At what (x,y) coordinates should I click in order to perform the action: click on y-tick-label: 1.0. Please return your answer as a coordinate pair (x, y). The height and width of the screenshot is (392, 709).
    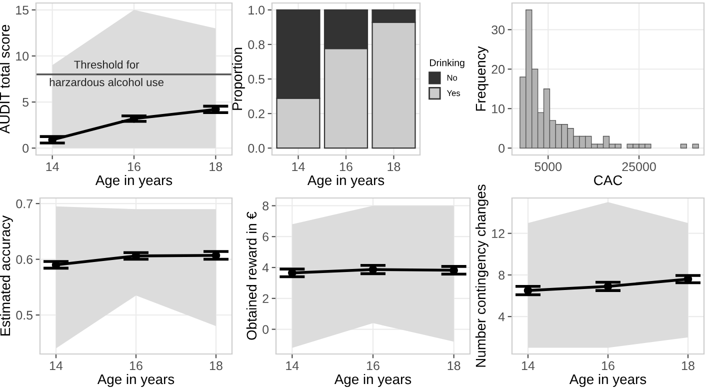
    Looking at the image, I should click on (256, 10).